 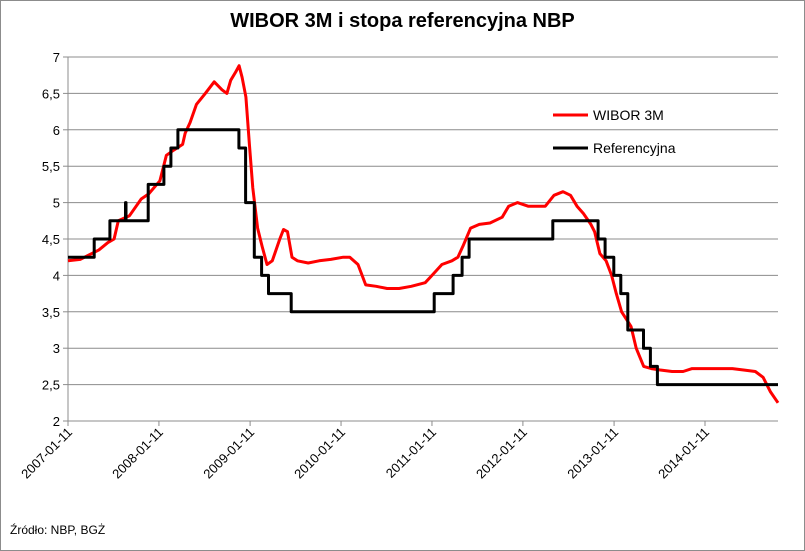 I want to click on x-tick-label: 2014-01-11, so click(x=683, y=453).